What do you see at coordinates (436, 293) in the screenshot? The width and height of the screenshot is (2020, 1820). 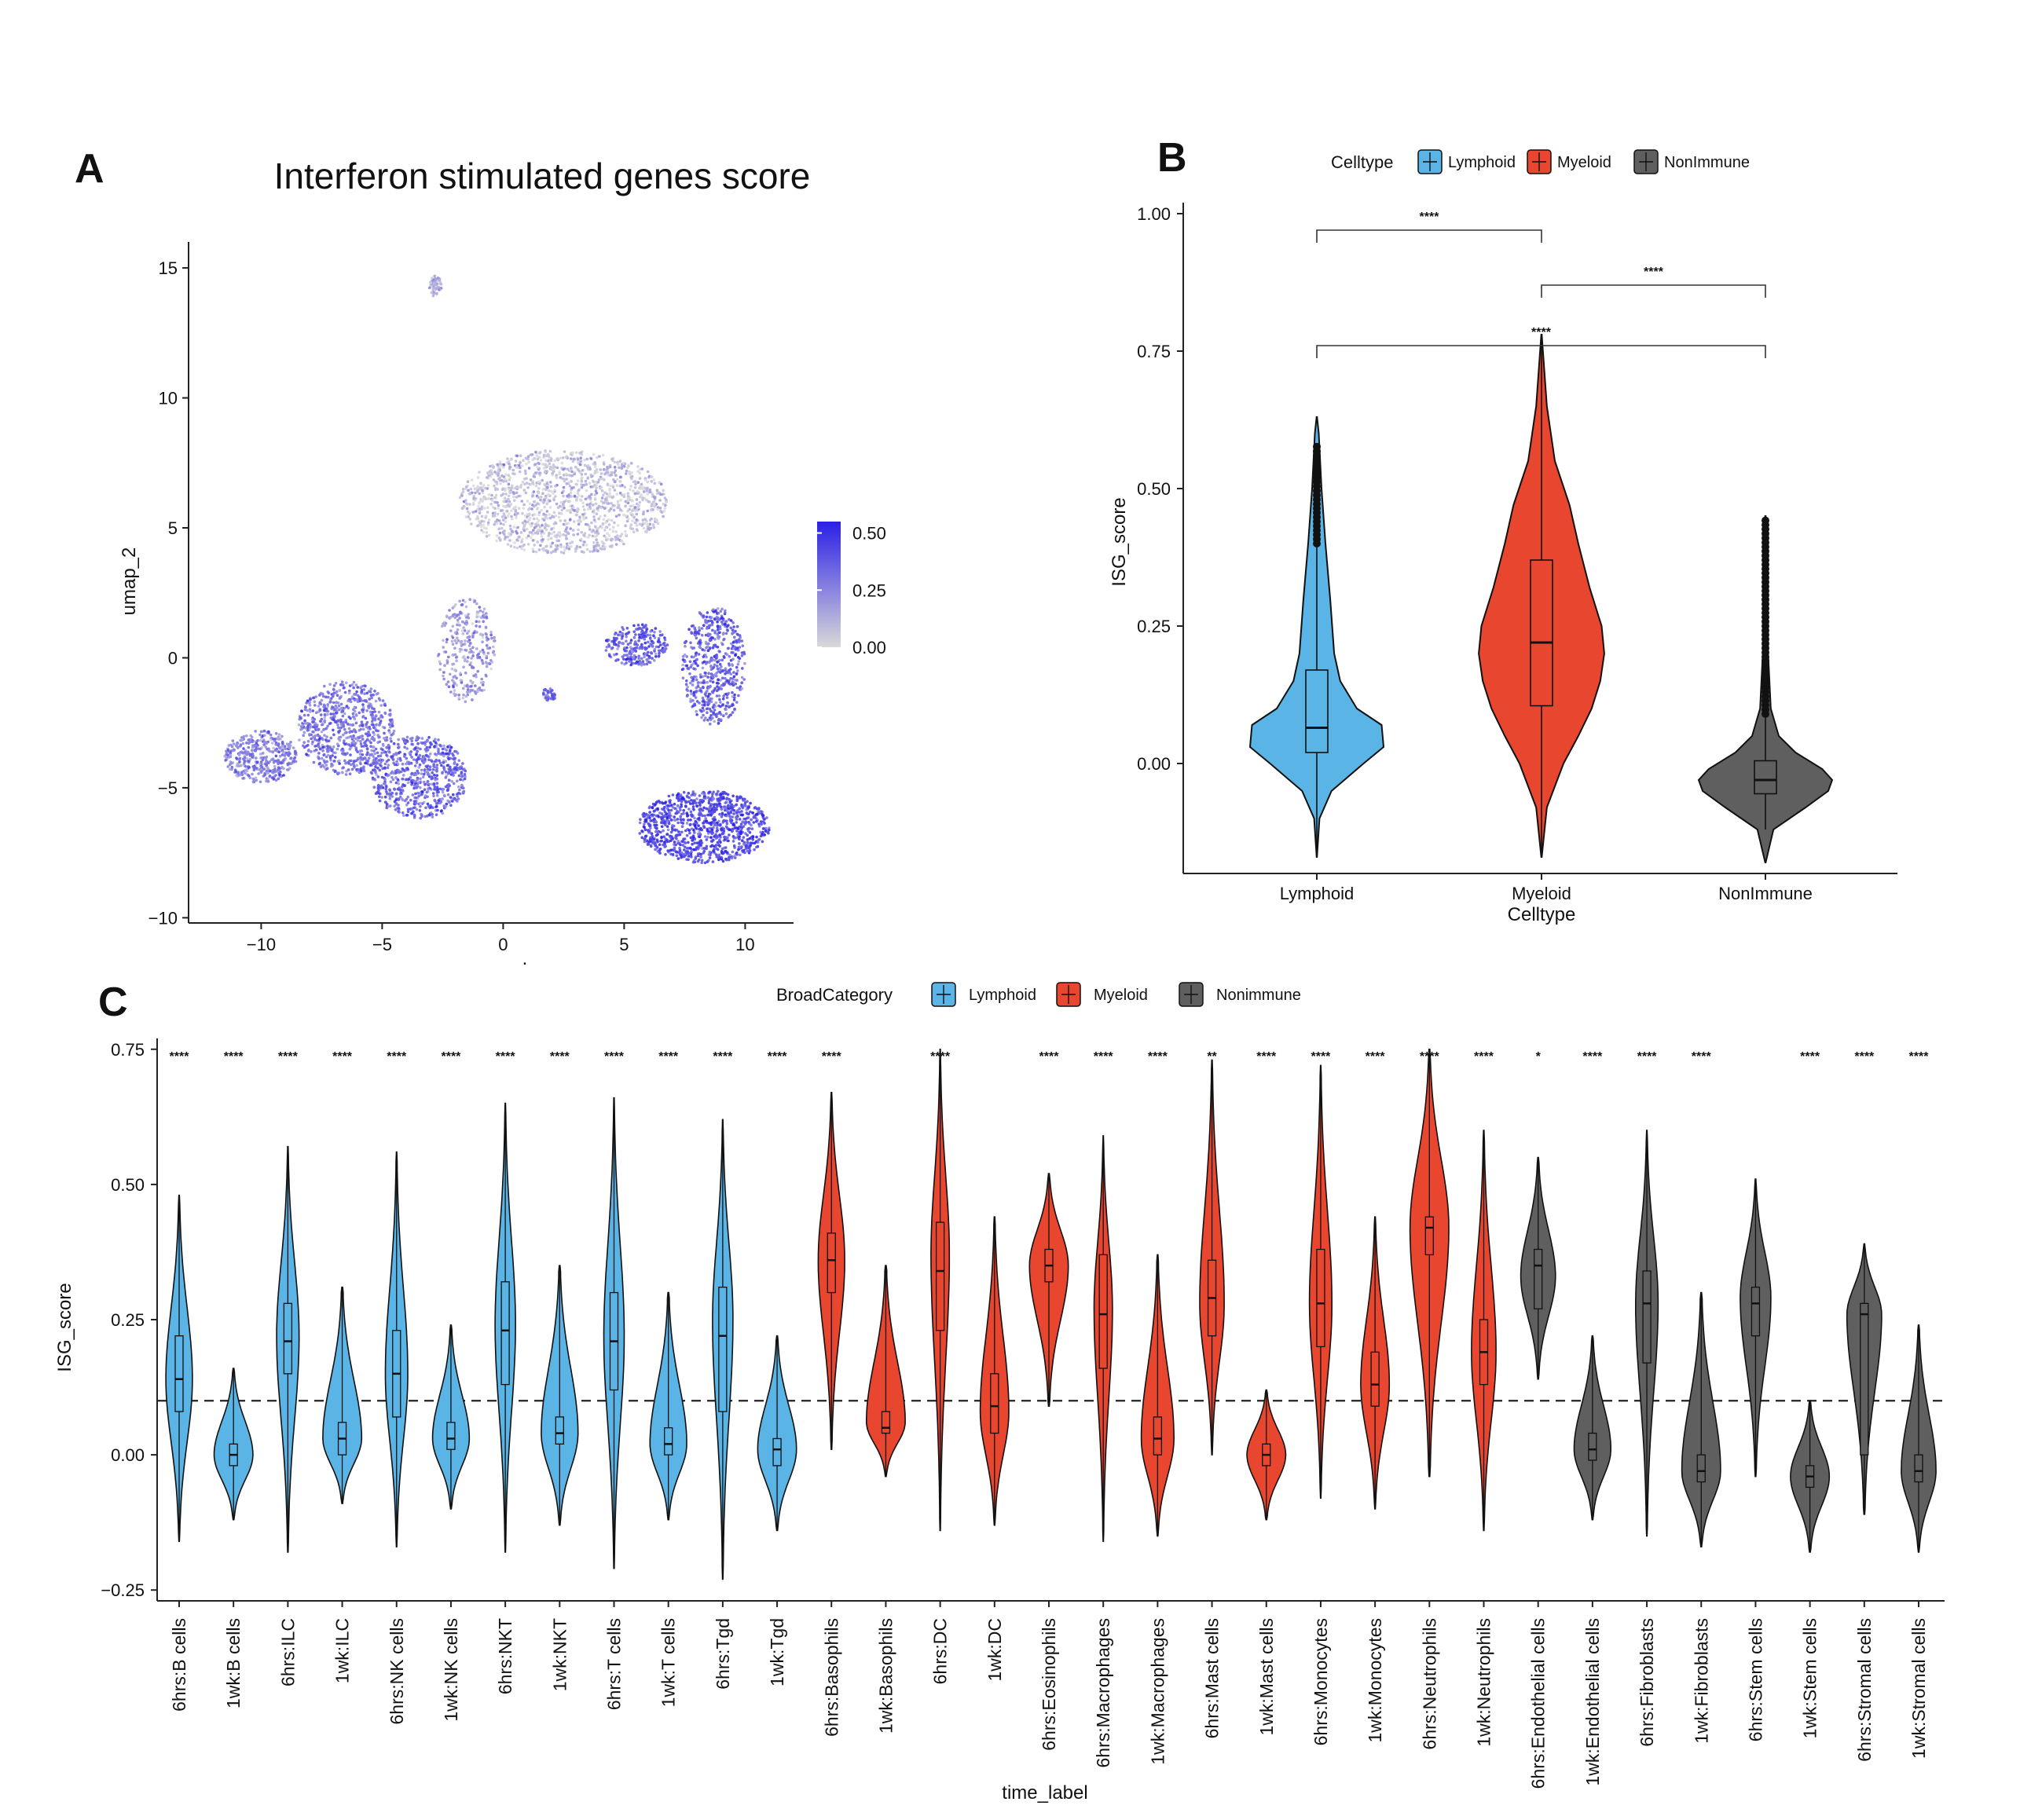 I see `umap-point-c1` at bounding box center [436, 293].